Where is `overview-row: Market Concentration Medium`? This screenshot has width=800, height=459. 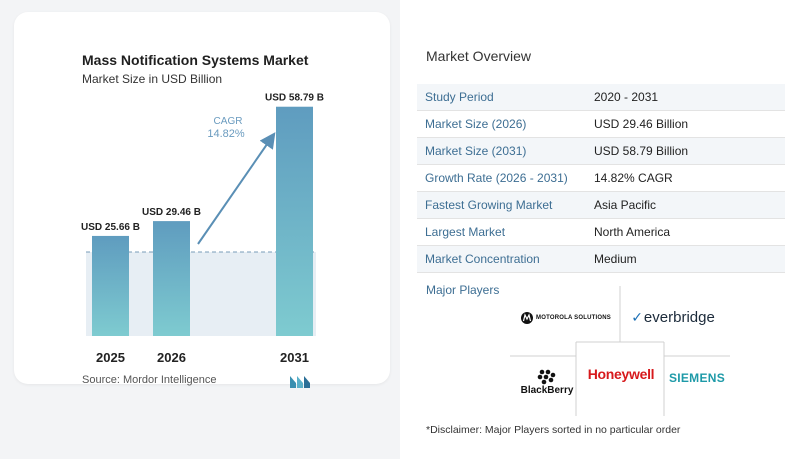
overview-row: Market Concentration Medium is located at coordinates (601, 259).